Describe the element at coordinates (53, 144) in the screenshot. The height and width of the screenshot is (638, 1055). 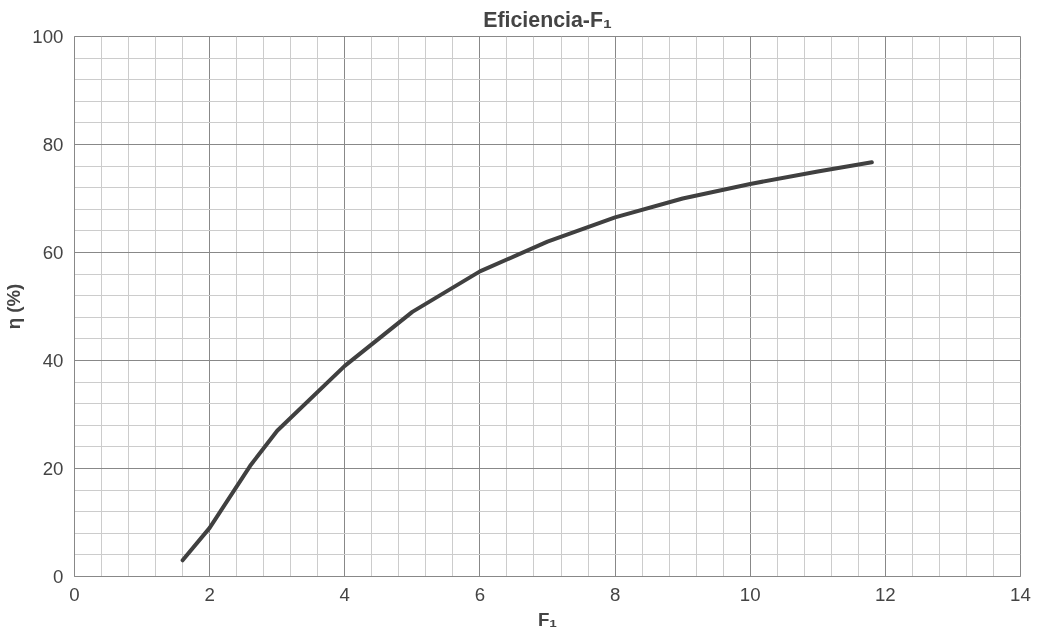
I see `y-tick-label: 80` at that location.